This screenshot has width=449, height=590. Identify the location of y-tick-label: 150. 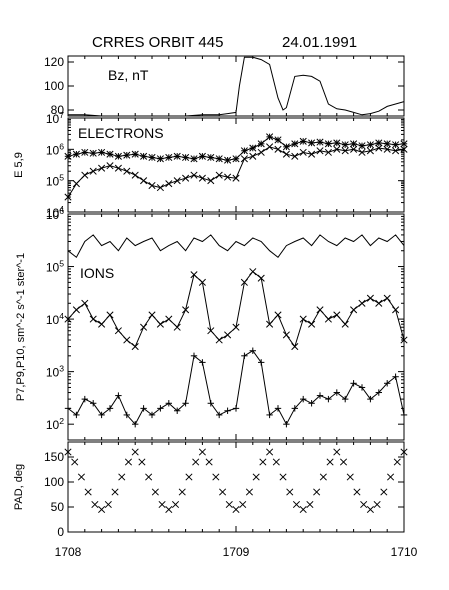
(54, 457).